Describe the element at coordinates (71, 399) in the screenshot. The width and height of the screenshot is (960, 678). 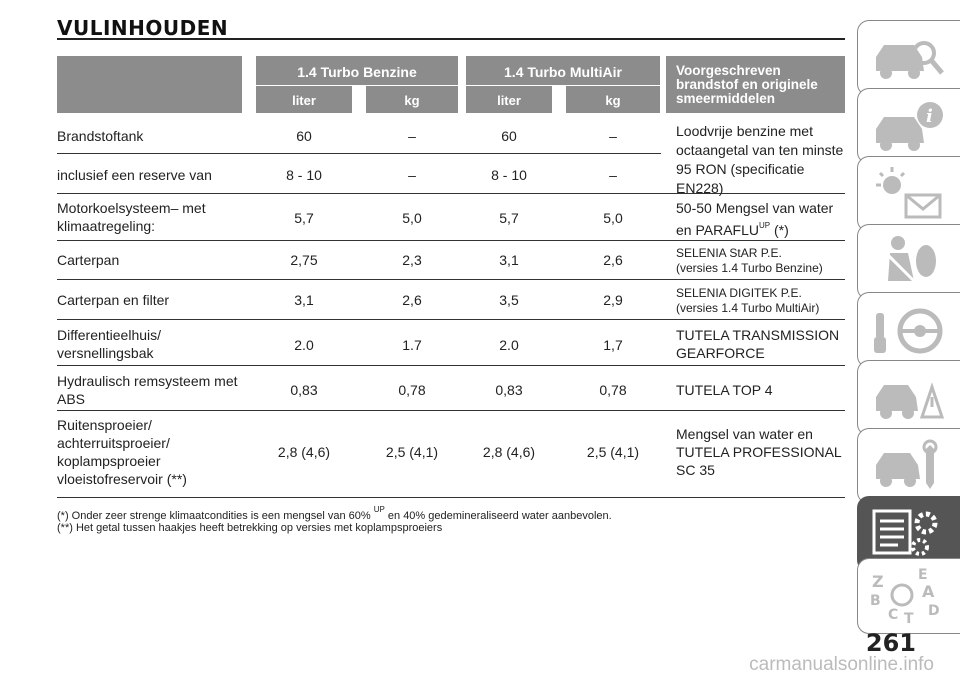
I see `row-label-line: ABS` at that location.